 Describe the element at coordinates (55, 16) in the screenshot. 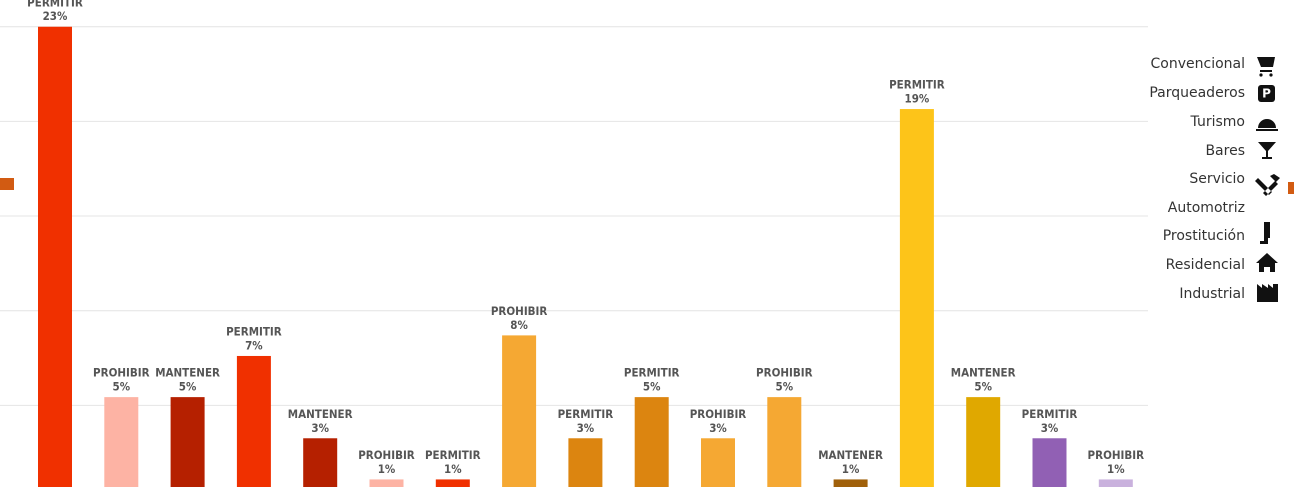

I see `value-label: 23%` at that location.